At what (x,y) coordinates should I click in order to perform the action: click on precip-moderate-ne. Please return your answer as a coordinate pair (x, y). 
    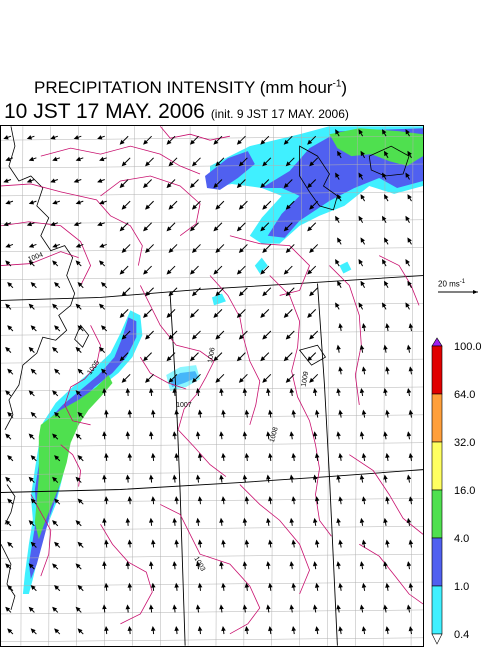
    Looking at the image, I should click on (314, 183).